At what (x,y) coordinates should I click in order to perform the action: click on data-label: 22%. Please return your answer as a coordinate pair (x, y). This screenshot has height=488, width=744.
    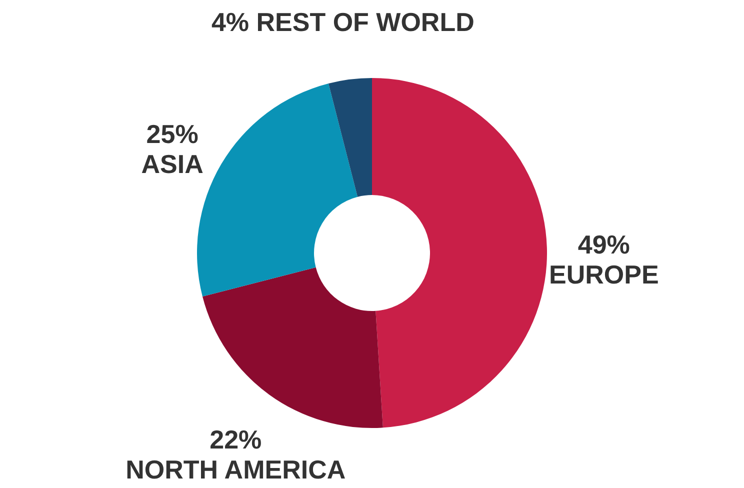
    Looking at the image, I should click on (236, 439).